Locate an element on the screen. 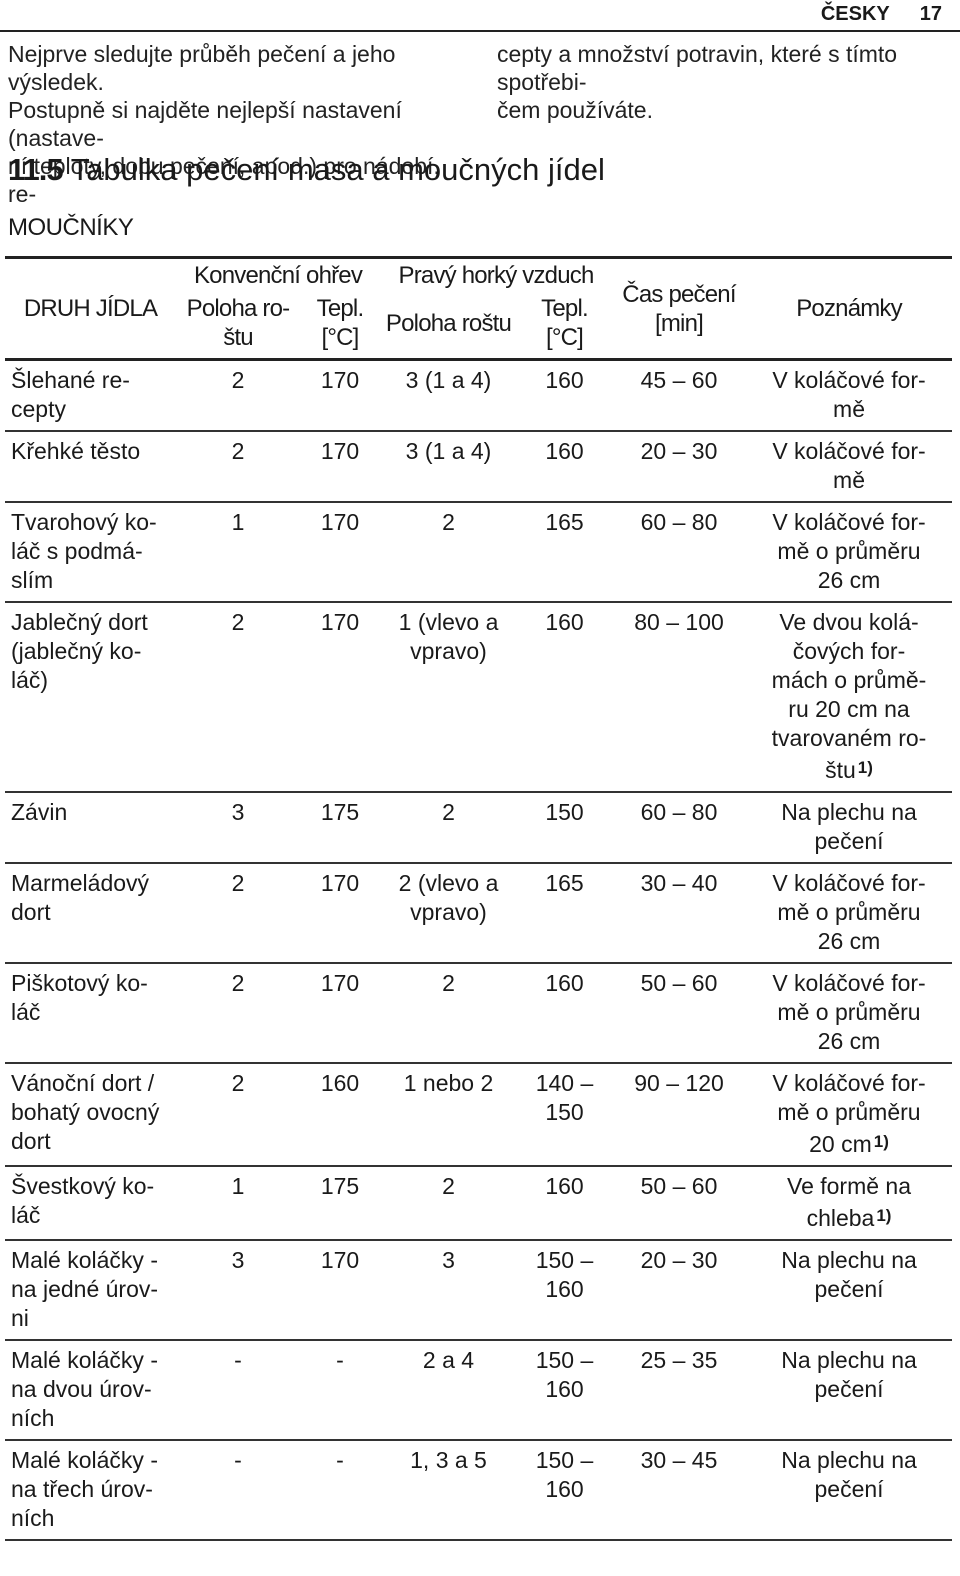 This screenshot has width=960, height=1576. hot-air-shelf-cell-text: 3 (1 a 4) is located at coordinates (448, 380).